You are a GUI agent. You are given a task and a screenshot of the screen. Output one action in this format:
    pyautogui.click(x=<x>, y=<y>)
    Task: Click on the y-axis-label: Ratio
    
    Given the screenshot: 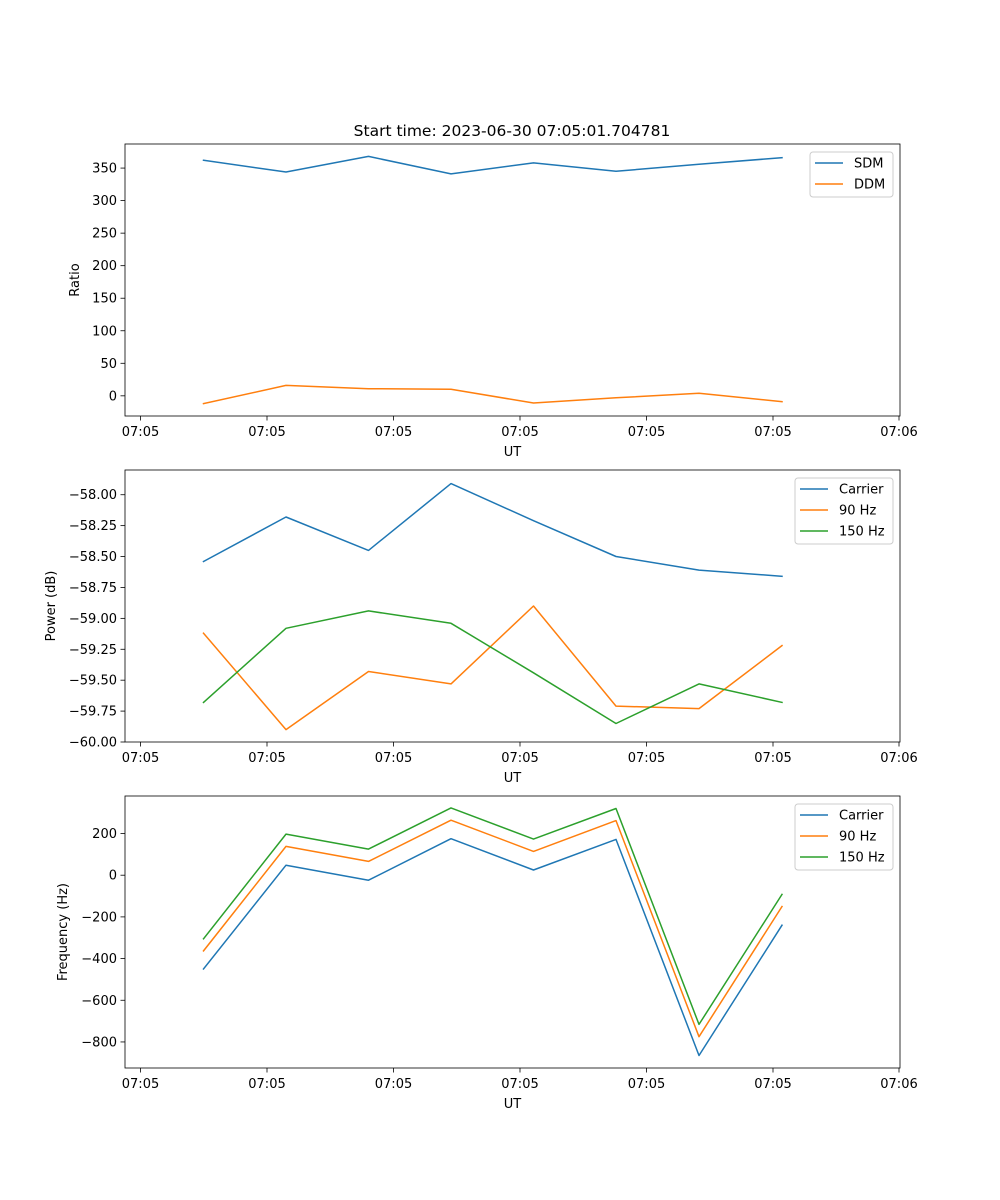 What is the action you would take?
    pyautogui.click(x=75, y=279)
    